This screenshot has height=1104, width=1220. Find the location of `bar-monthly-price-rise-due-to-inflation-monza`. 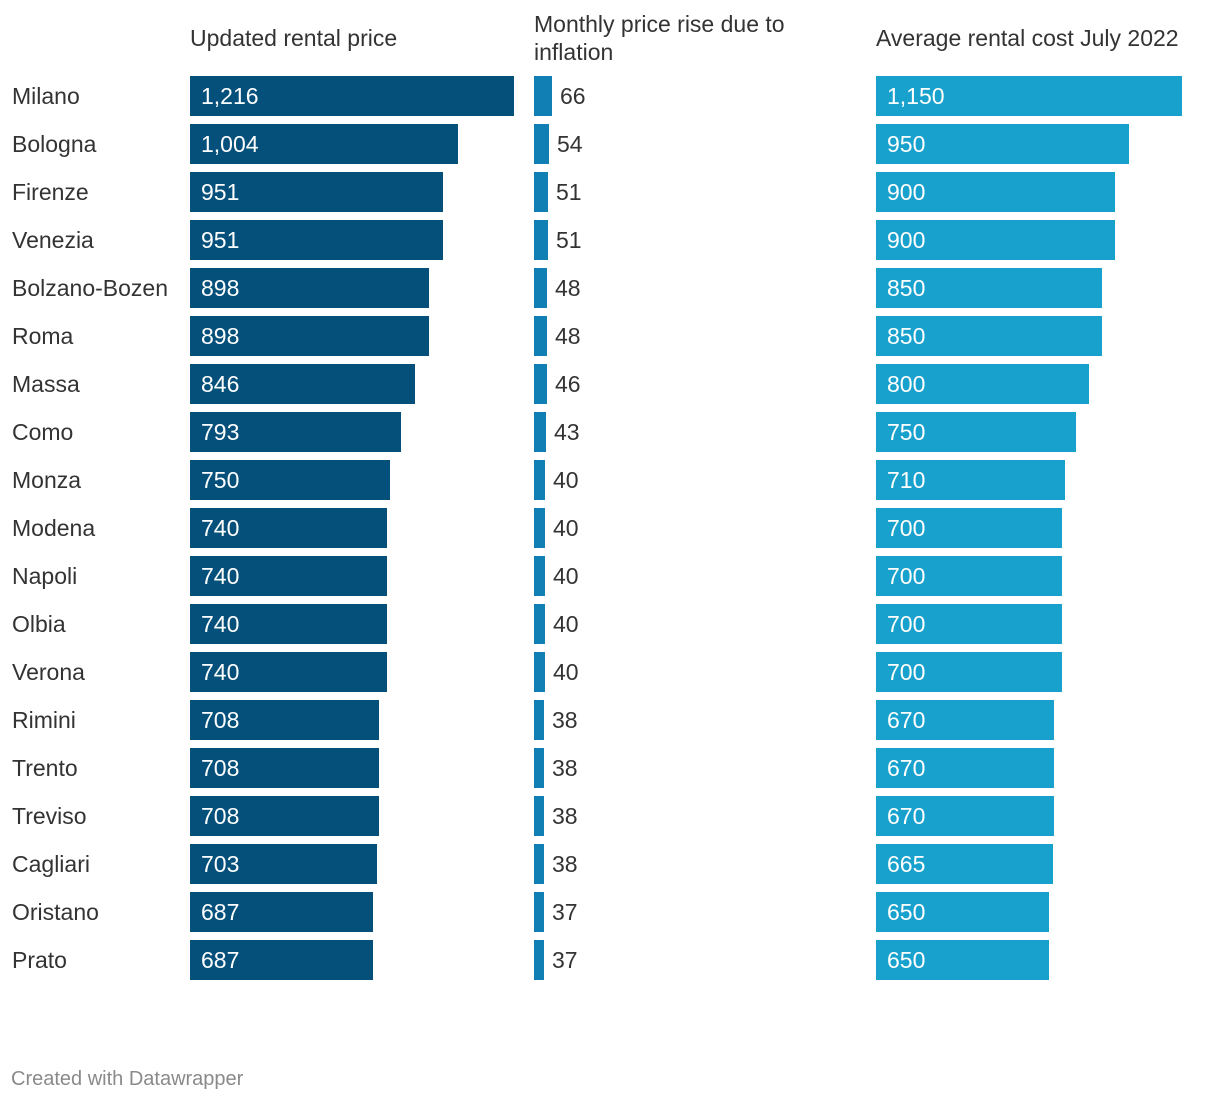

bar-monthly-price-rise-due-to-inflation-monza is located at coordinates (539, 480).